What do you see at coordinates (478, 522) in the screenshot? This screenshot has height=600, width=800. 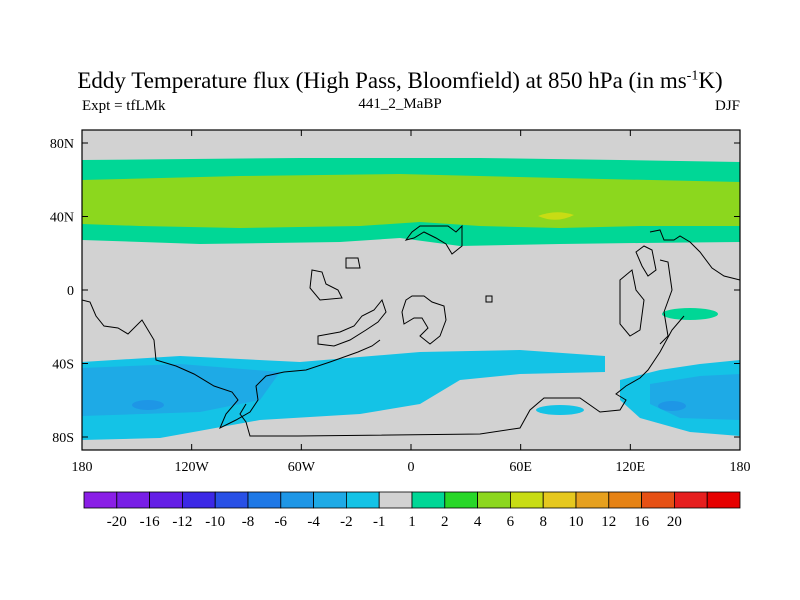 I see `colorbar-label: 4` at bounding box center [478, 522].